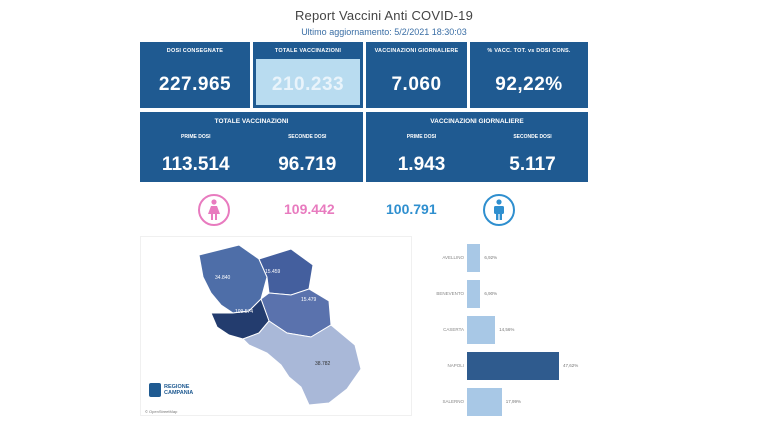 The image size is (768, 422). I want to click on col-value: 1.943, so click(421, 164).